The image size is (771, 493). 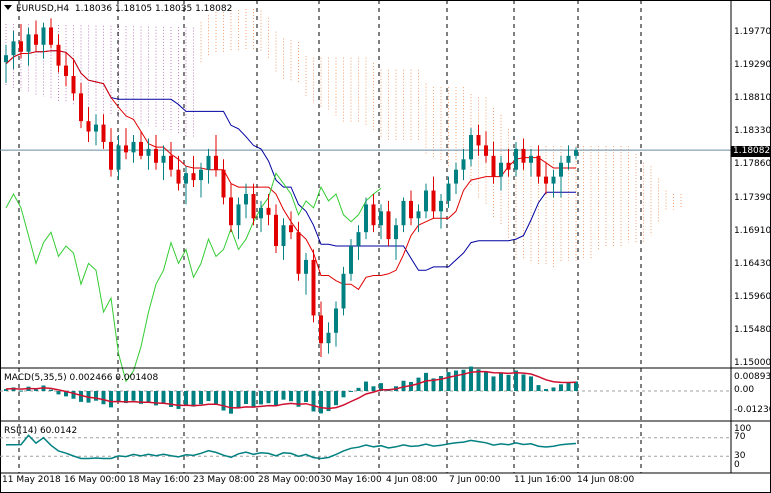 I want to click on time-tick-label: 16 May 00:00, so click(x=95, y=480).